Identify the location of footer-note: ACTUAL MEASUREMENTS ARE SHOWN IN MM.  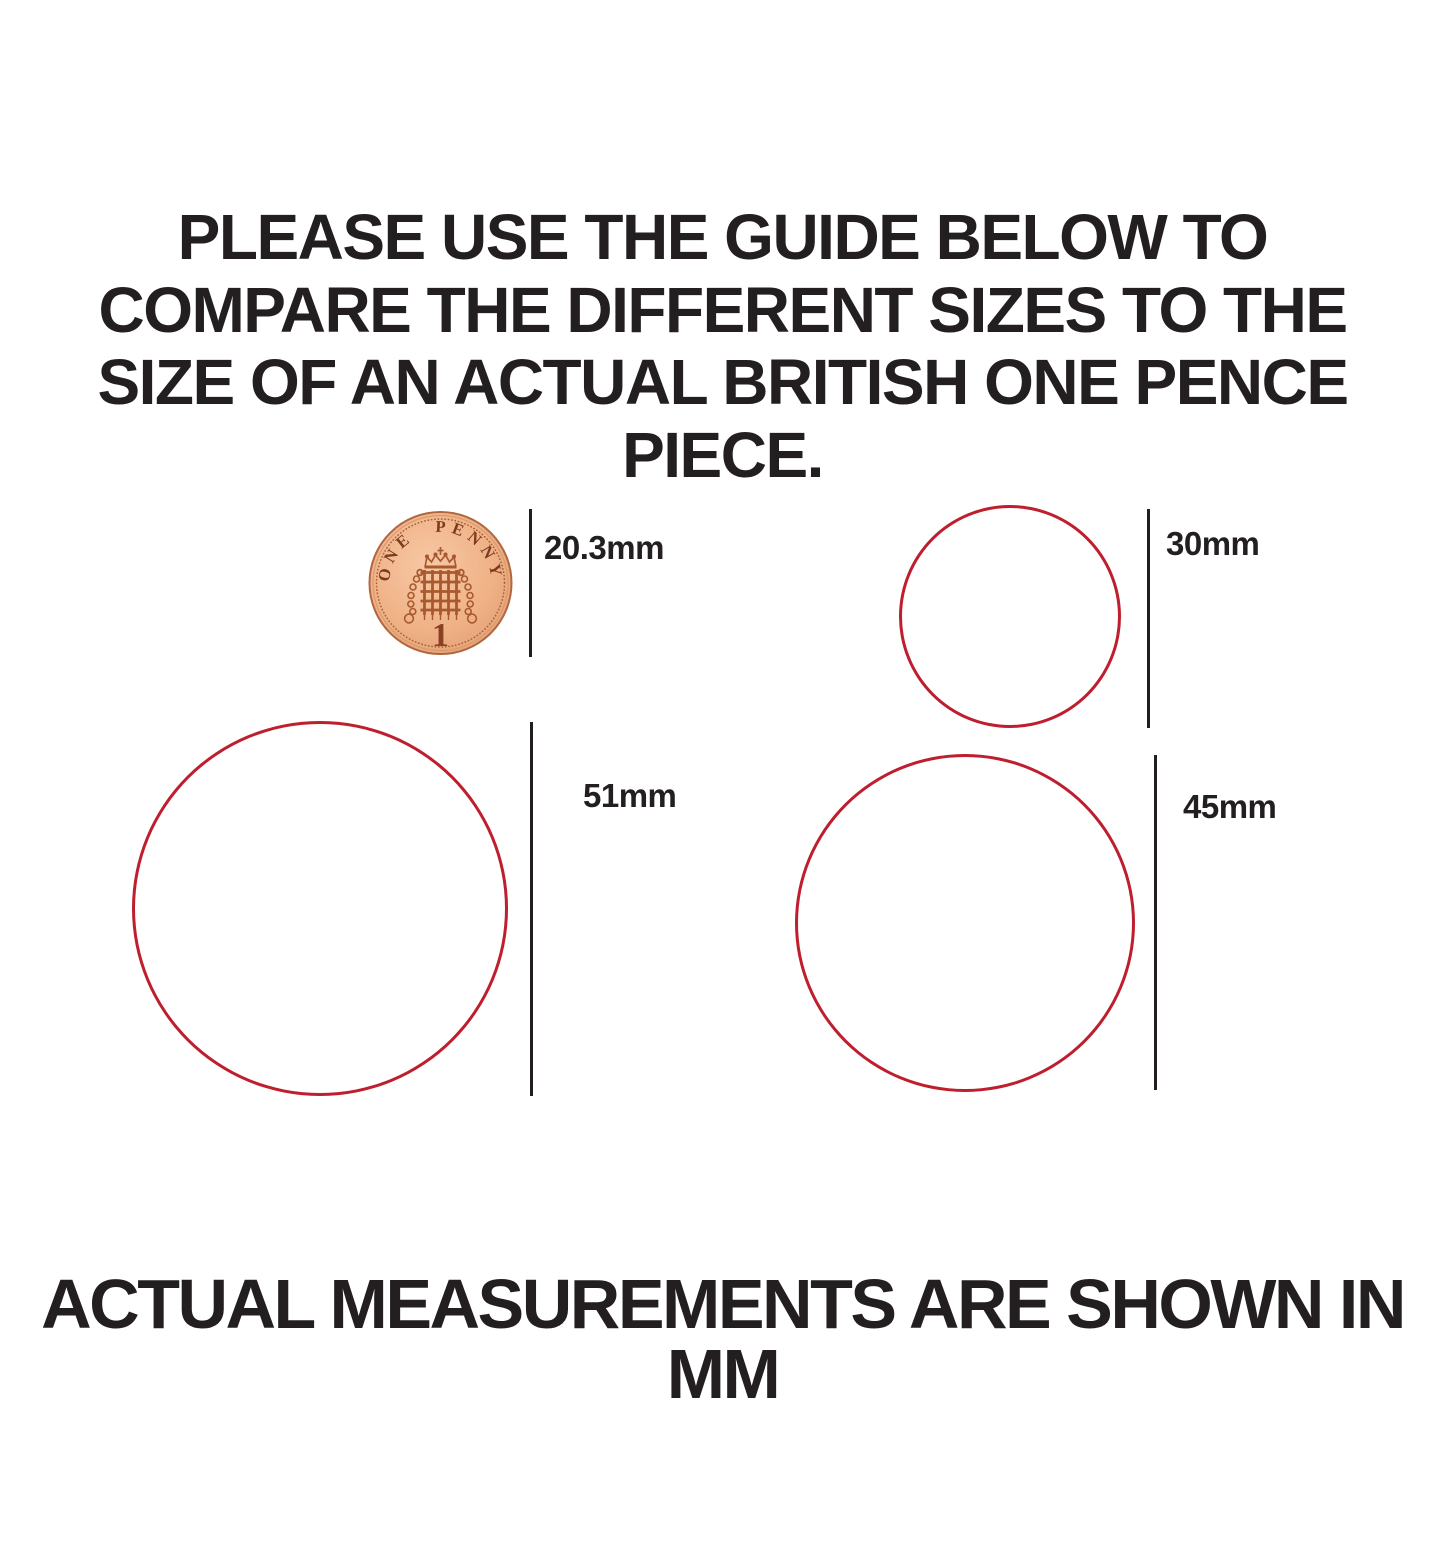
(723, 1339).